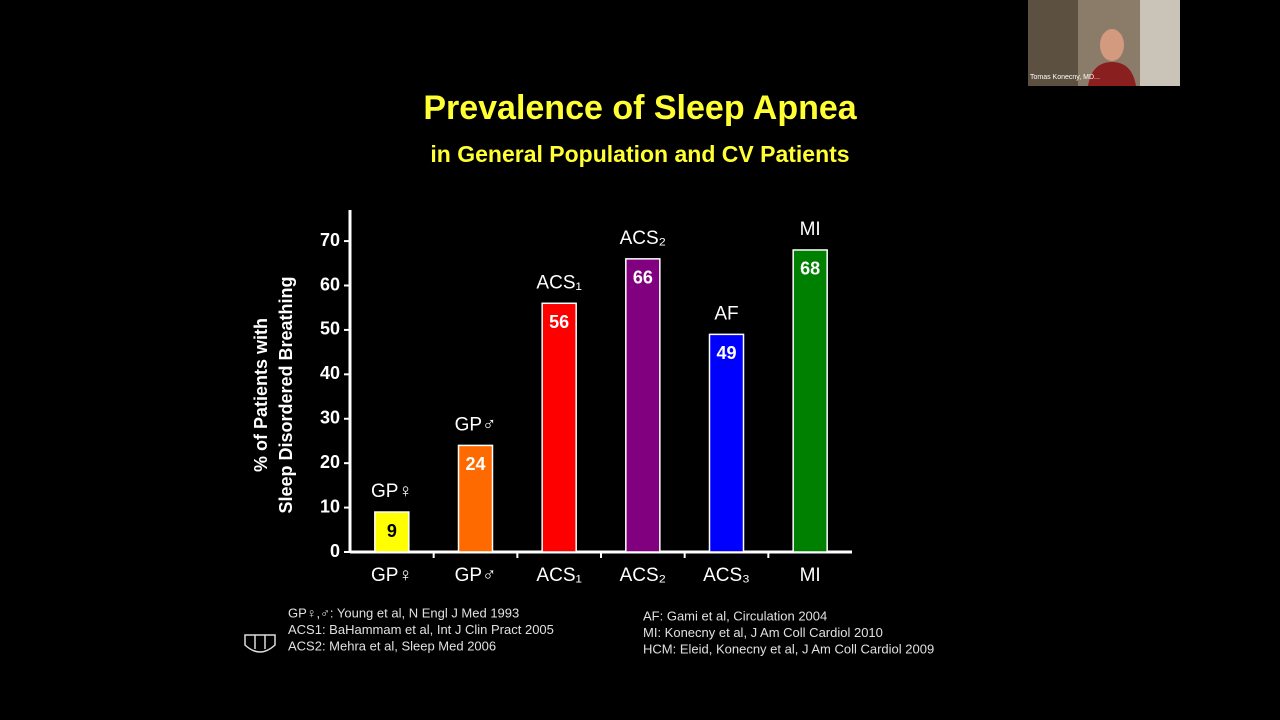  What do you see at coordinates (639, 154) in the screenshot?
I see `chart-subtitle: in General Population and CV Patients` at bounding box center [639, 154].